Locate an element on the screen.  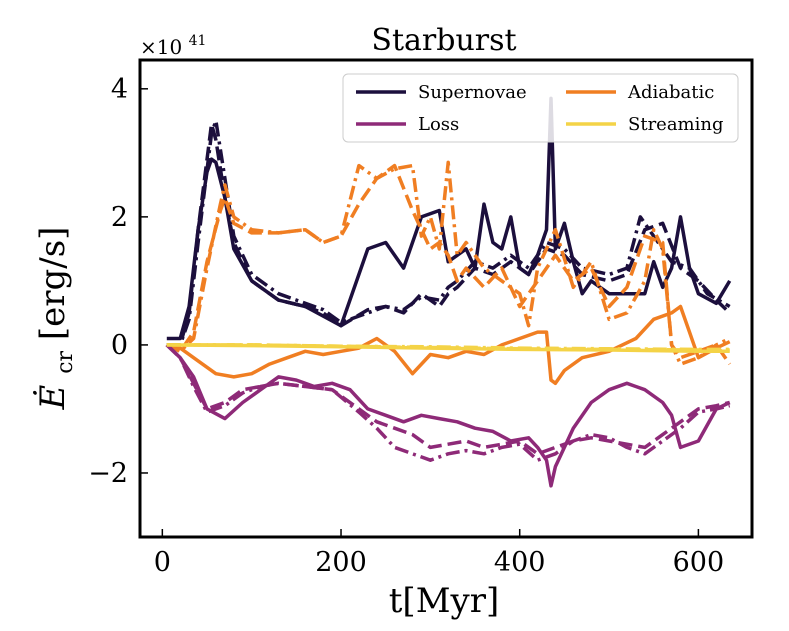
legend: Supernovae Adiabatic Loss Streaming is located at coordinates (540, 108).